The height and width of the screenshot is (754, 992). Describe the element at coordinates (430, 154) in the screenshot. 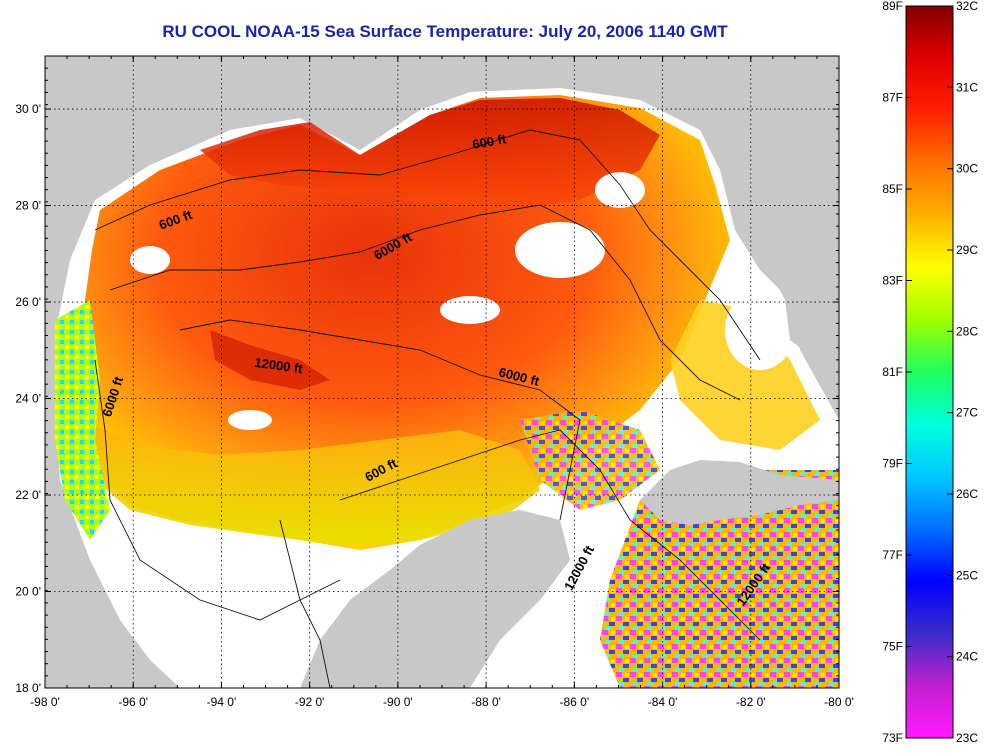

I see `sst-hot-north` at that location.